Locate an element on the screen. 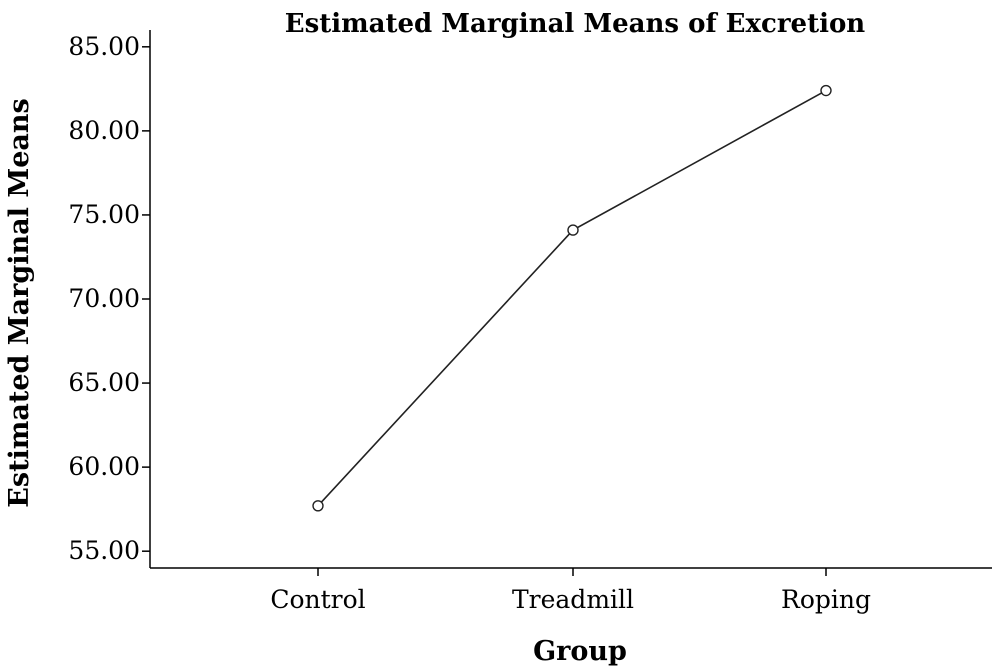 The image size is (1000, 668). x-tick-label: Roping is located at coordinates (826, 599).